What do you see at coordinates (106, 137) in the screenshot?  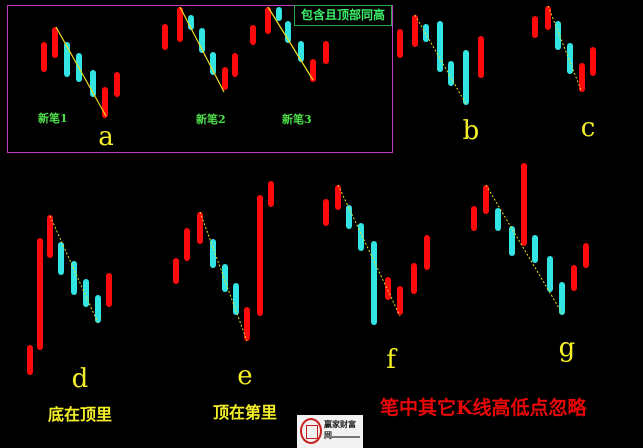 I see `label-a: a` at bounding box center [106, 137].